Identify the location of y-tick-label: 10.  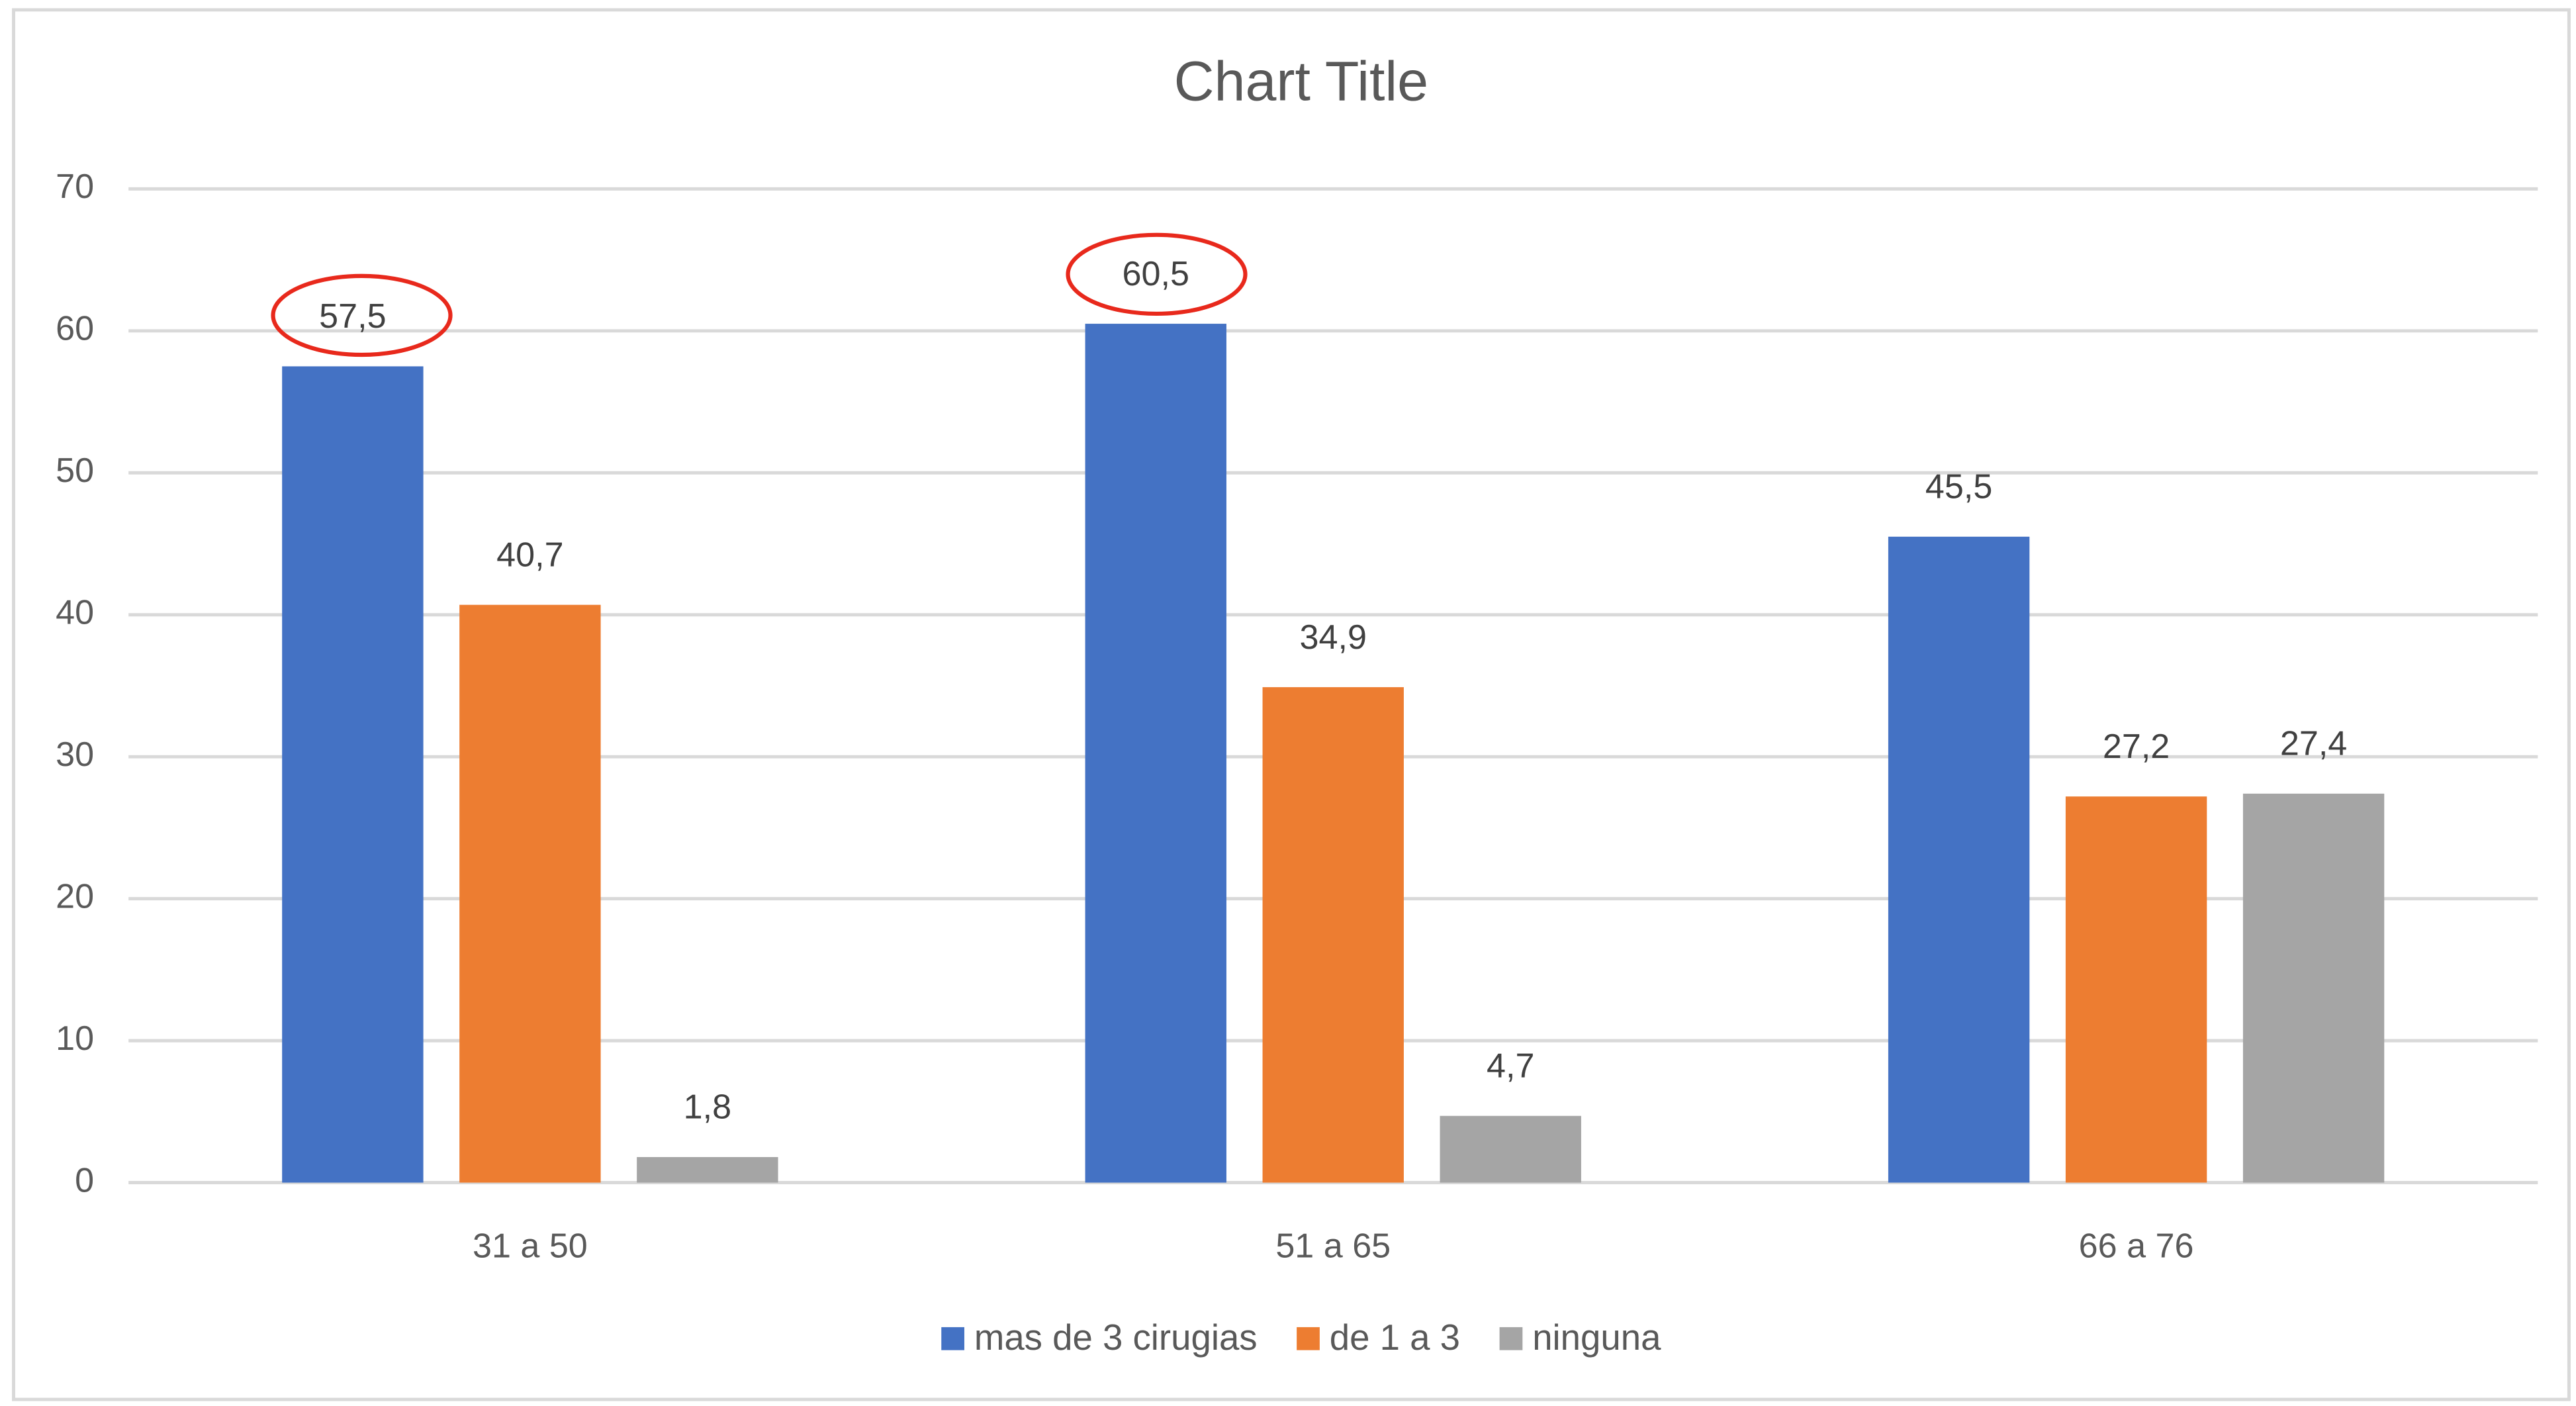
(75, 1038).